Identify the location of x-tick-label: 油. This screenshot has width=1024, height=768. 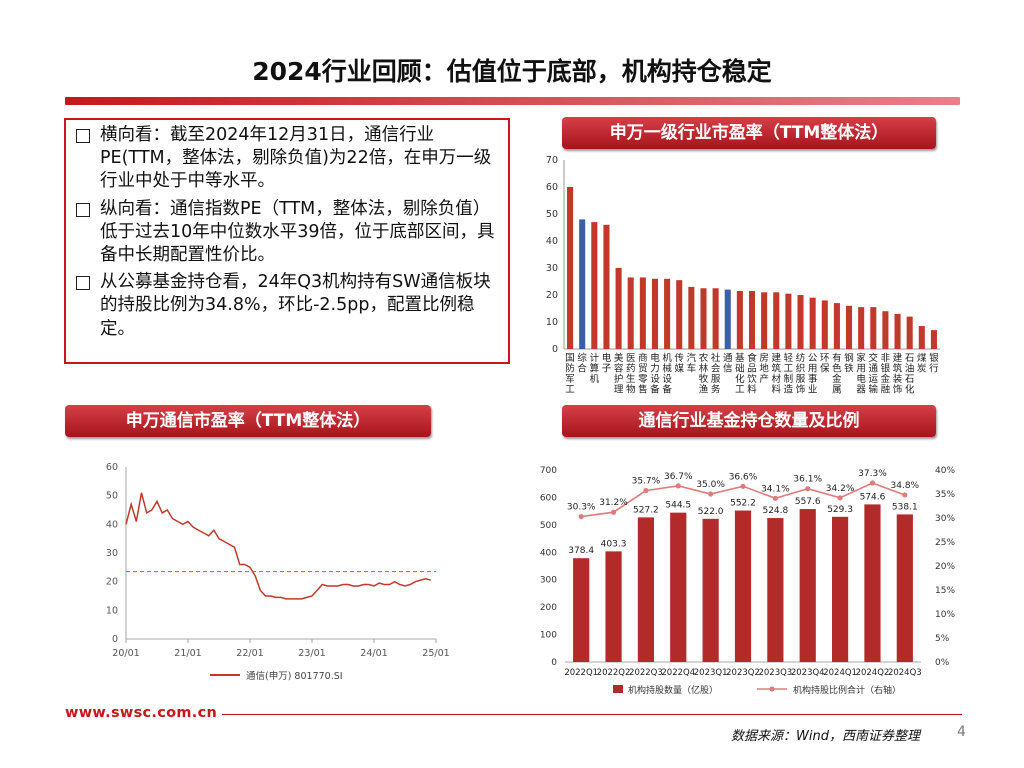
(910, 369).